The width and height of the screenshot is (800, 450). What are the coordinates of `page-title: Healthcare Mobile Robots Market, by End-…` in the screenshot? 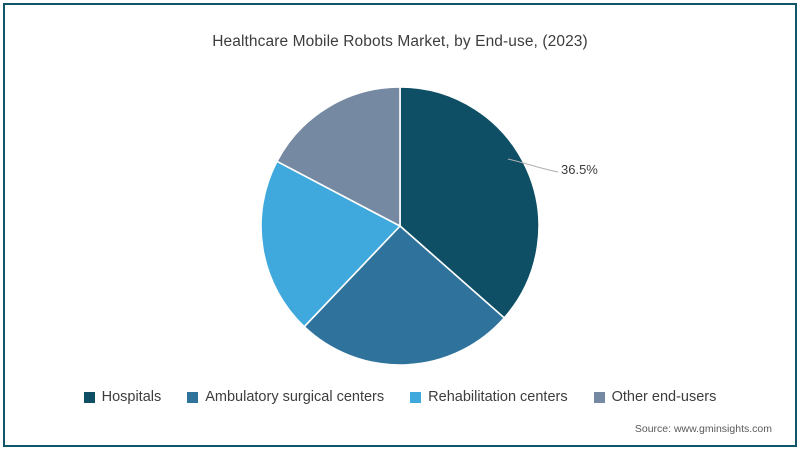 It's located at (400, 41).